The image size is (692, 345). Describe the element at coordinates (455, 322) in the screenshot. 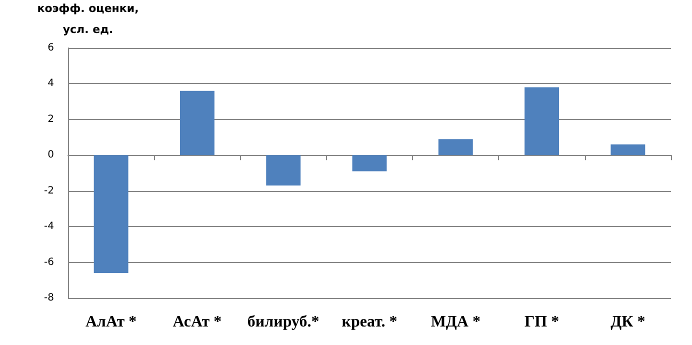

I see `x-tick-label: МДА *` at that location.